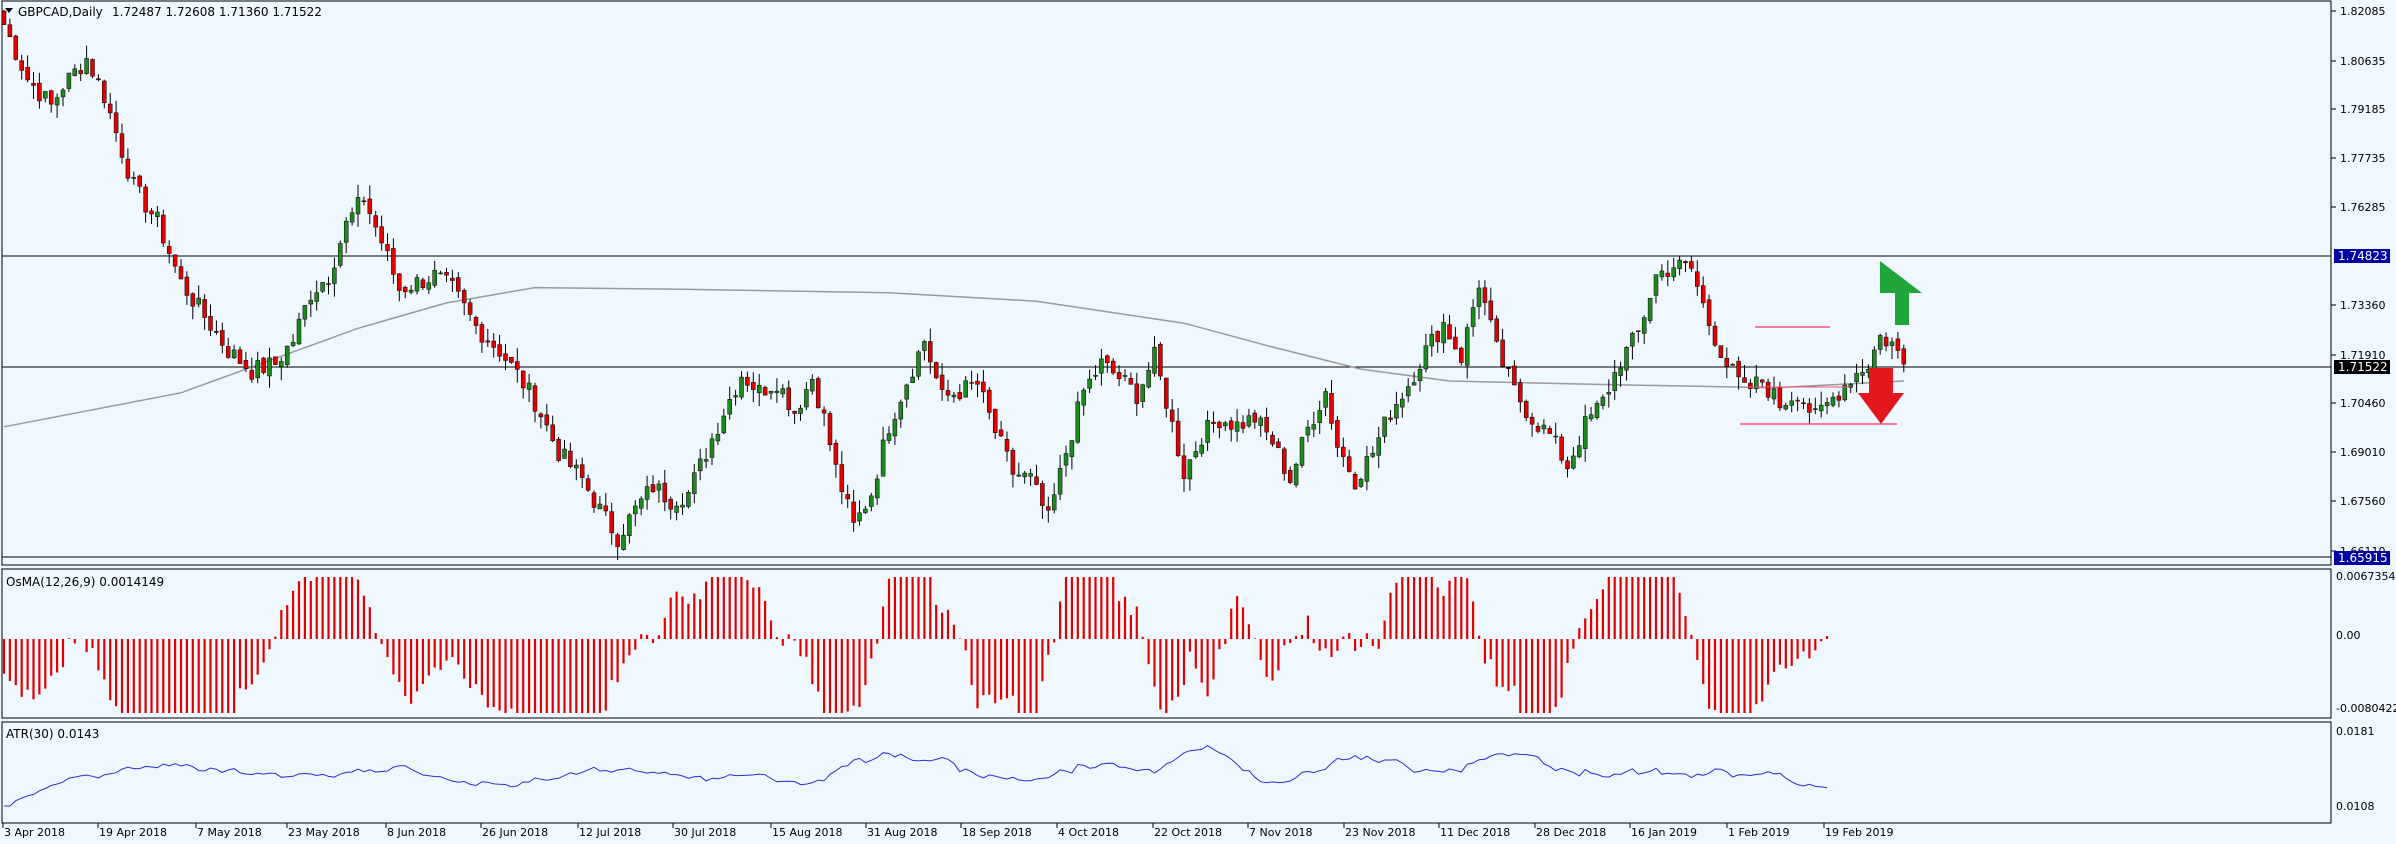 The height and width of the screenshot is (844, 2396). What do you see at coordinates (2363, 452) in the screenshot?
I see `price-tick-label: 1.69010` at bounding box center [2363, 452].